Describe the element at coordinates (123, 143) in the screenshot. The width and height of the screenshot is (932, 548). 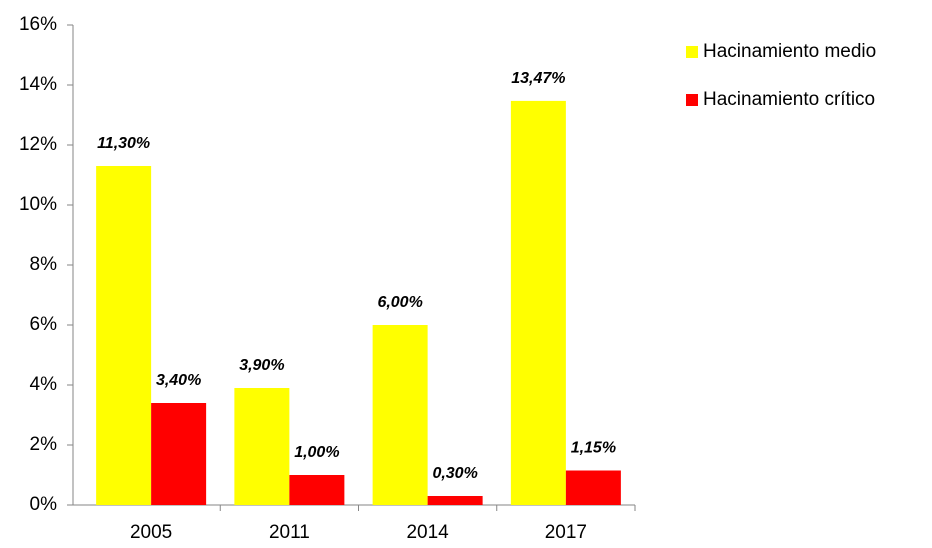
I see `value-label: 11,30%` at that location.